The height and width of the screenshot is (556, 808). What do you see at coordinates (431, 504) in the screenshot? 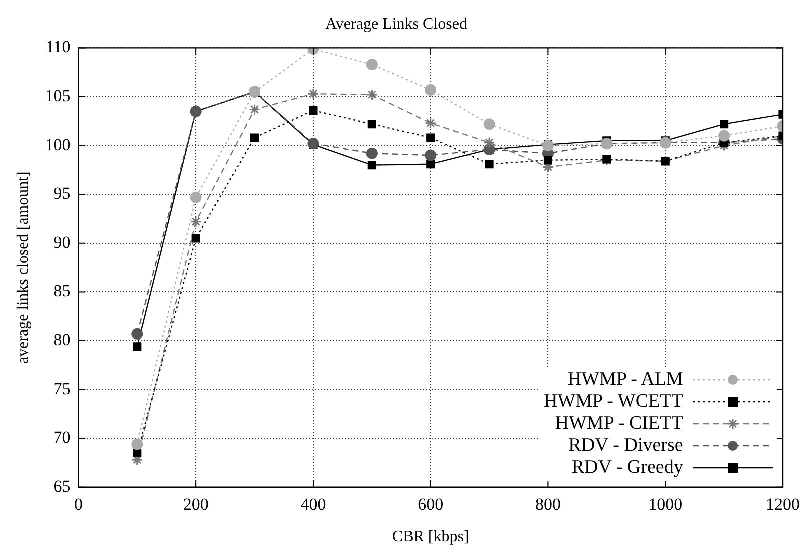
I see `x-tick-label: 600` at bounding box center [431, 504].